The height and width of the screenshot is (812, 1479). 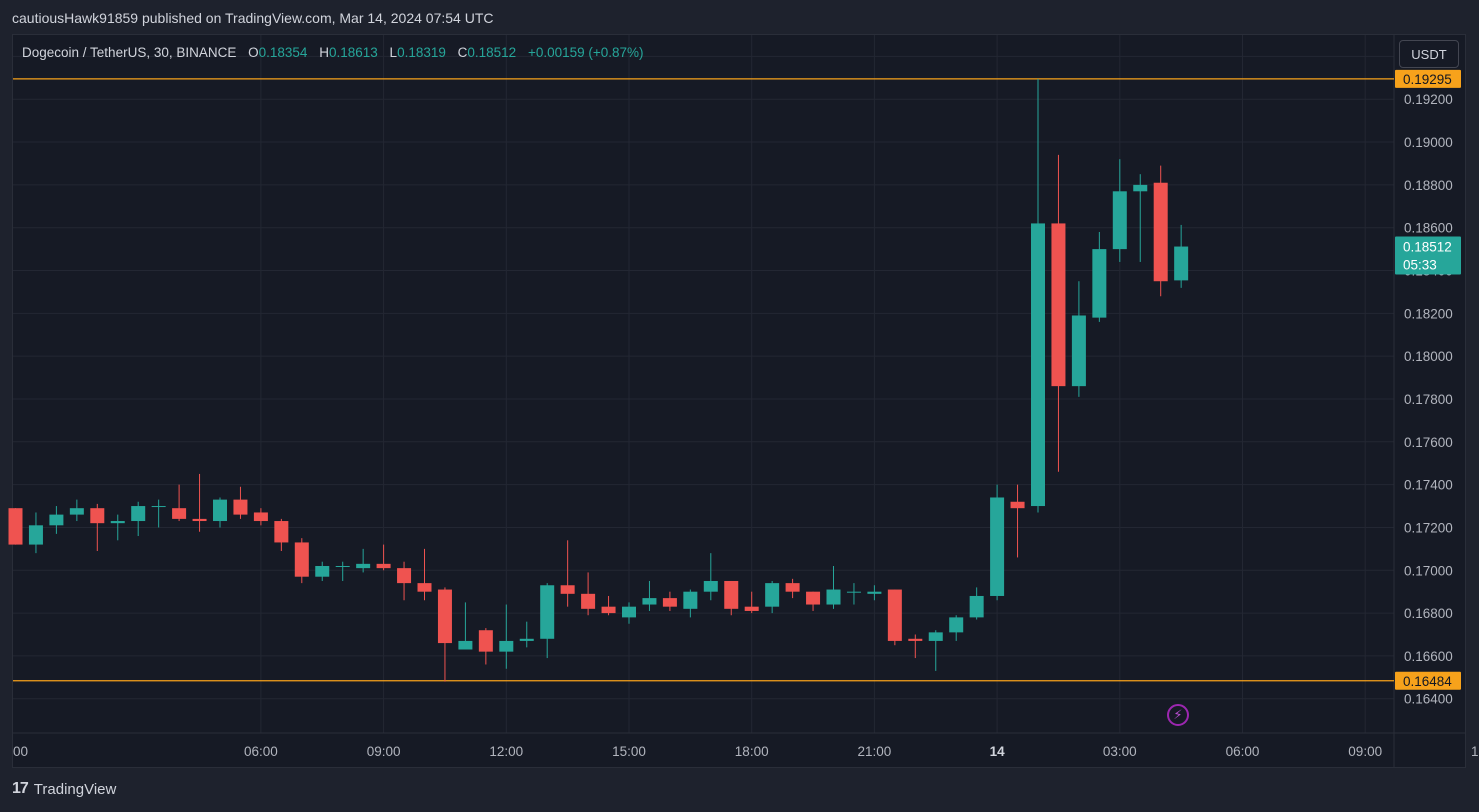 What do you see at coordinates (393, 52) in the screenshot?
I see `low-label: L` at bounding box center [393, 52].